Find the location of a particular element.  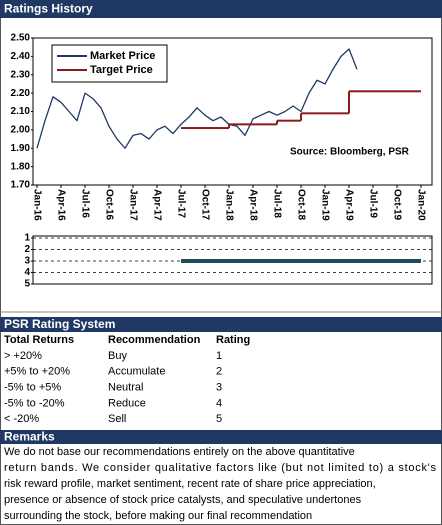

table-cell: -5% to -20% is located at coordinates (34, 403).